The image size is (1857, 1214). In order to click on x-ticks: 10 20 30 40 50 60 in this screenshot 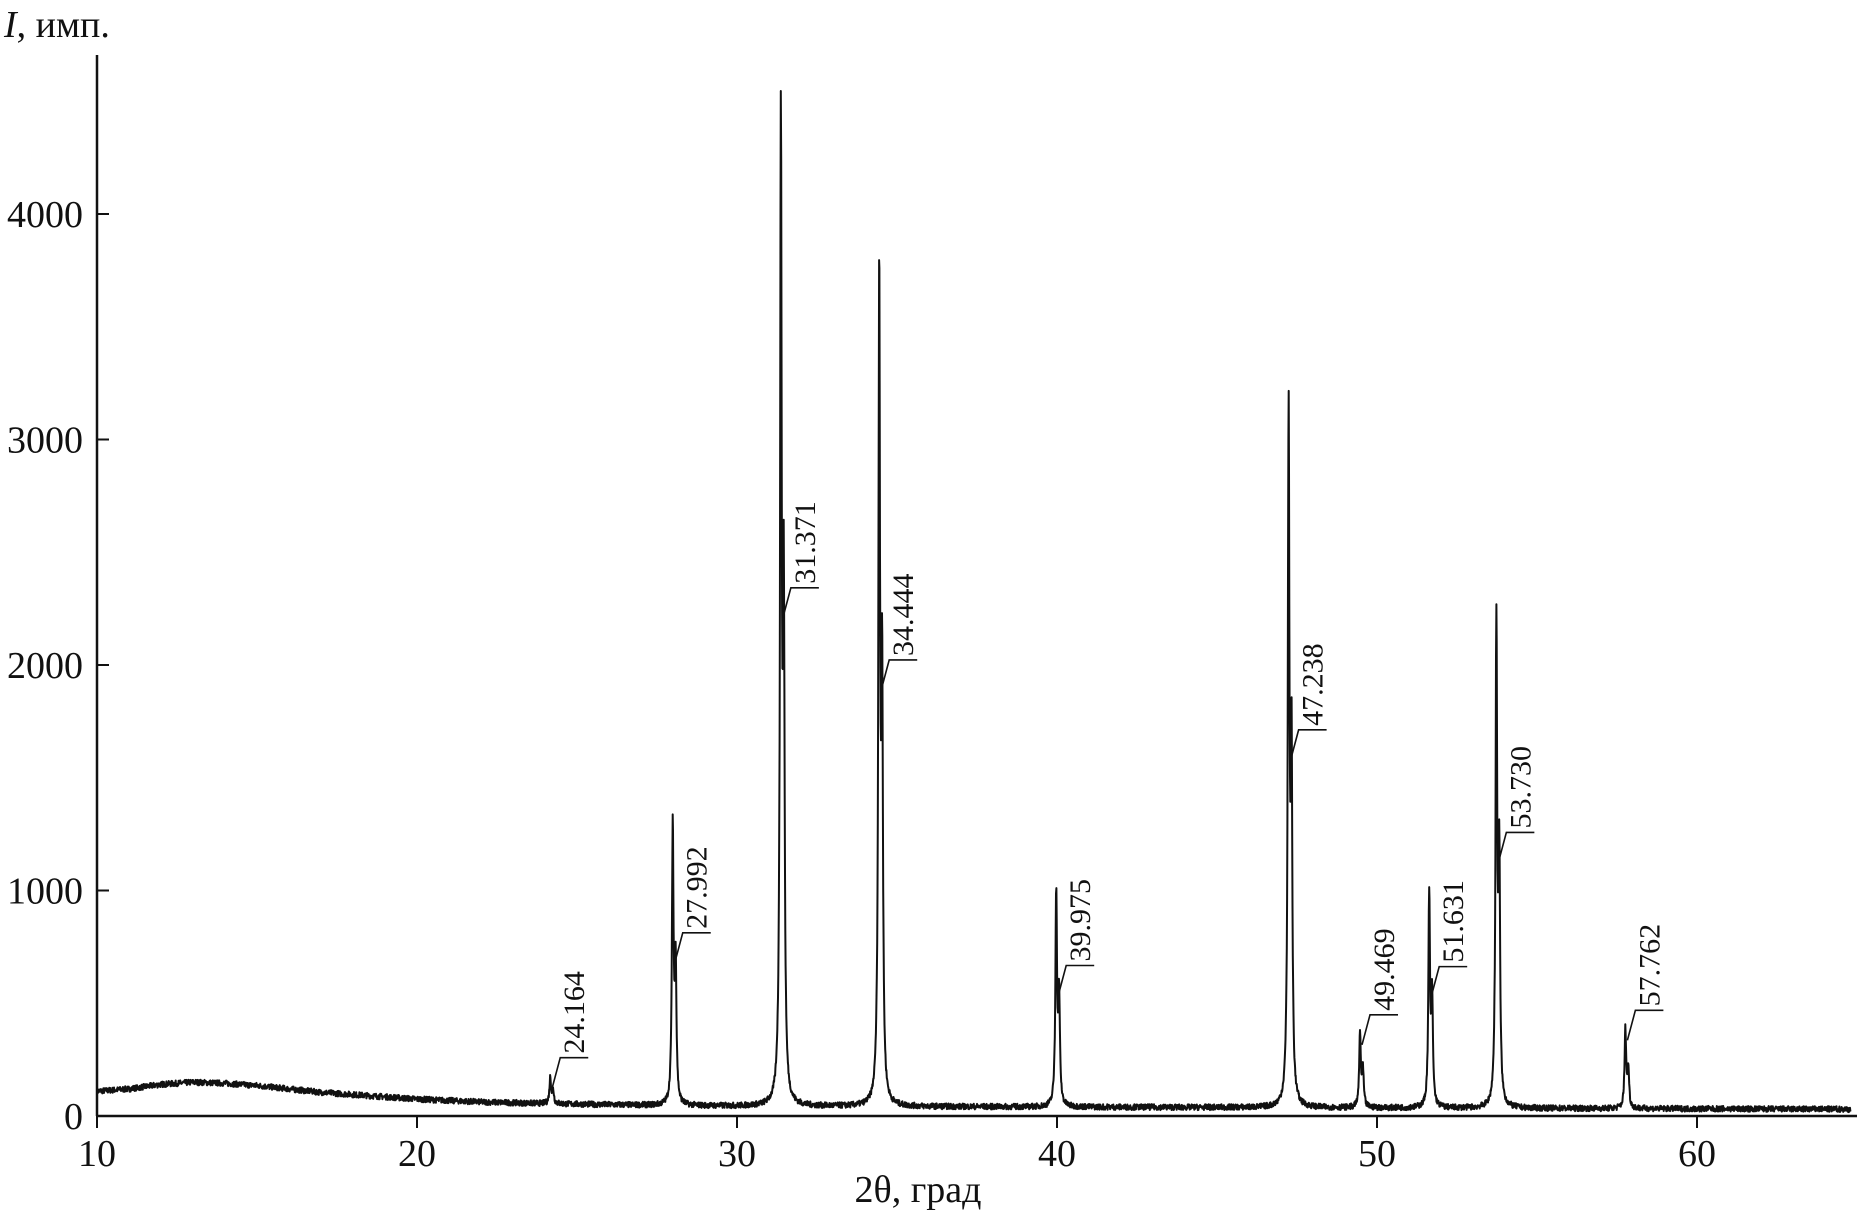, I will do `click(897, 1145)`.